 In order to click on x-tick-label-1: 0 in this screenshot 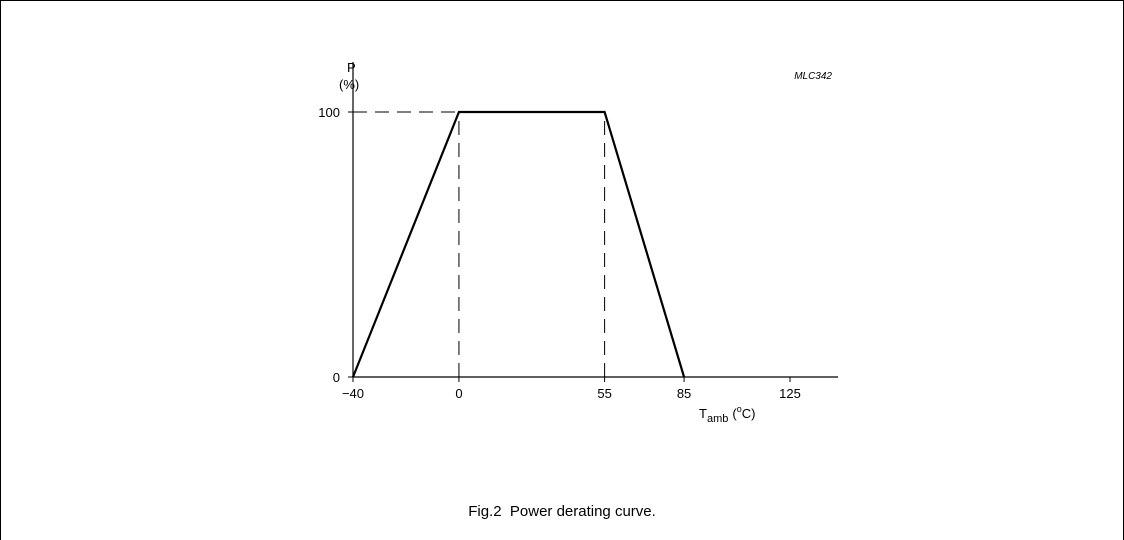, I will do `click(458, 393)`.